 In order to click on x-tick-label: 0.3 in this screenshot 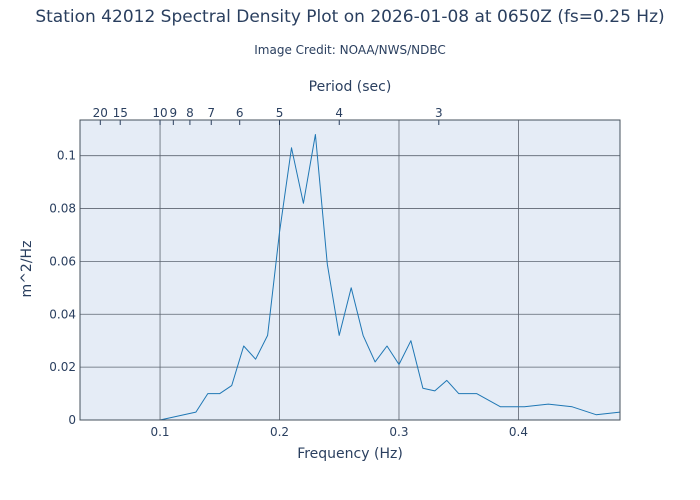, I will do `click(398, 432)`.